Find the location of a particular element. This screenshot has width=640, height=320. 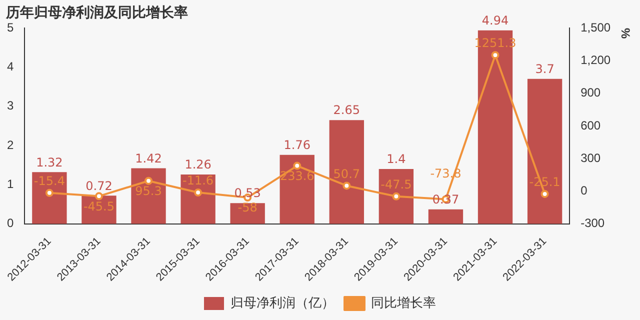

data-label: 4.94 is located at coordinates (495, 20).